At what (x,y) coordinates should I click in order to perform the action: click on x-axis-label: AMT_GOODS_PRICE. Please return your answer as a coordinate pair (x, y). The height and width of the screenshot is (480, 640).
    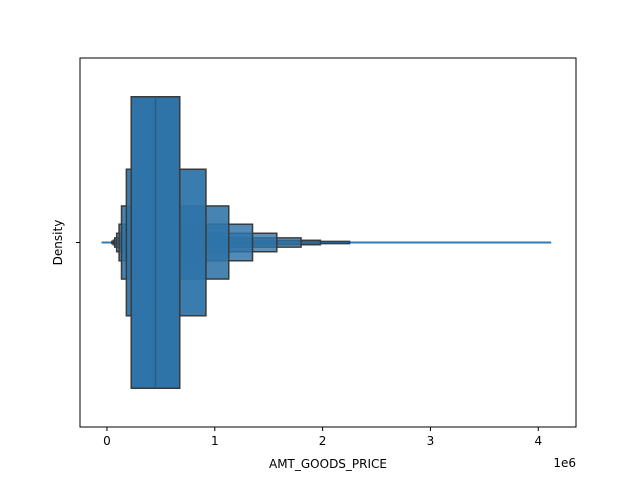
    Looking at the image, I should click on (328, 464).